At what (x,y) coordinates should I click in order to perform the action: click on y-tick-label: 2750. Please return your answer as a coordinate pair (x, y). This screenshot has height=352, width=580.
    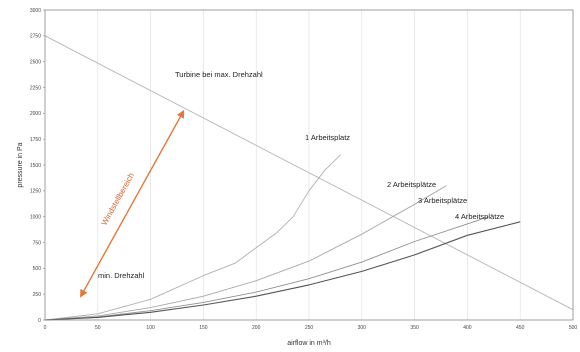
    Looking at the image, I should click on (35, 37).